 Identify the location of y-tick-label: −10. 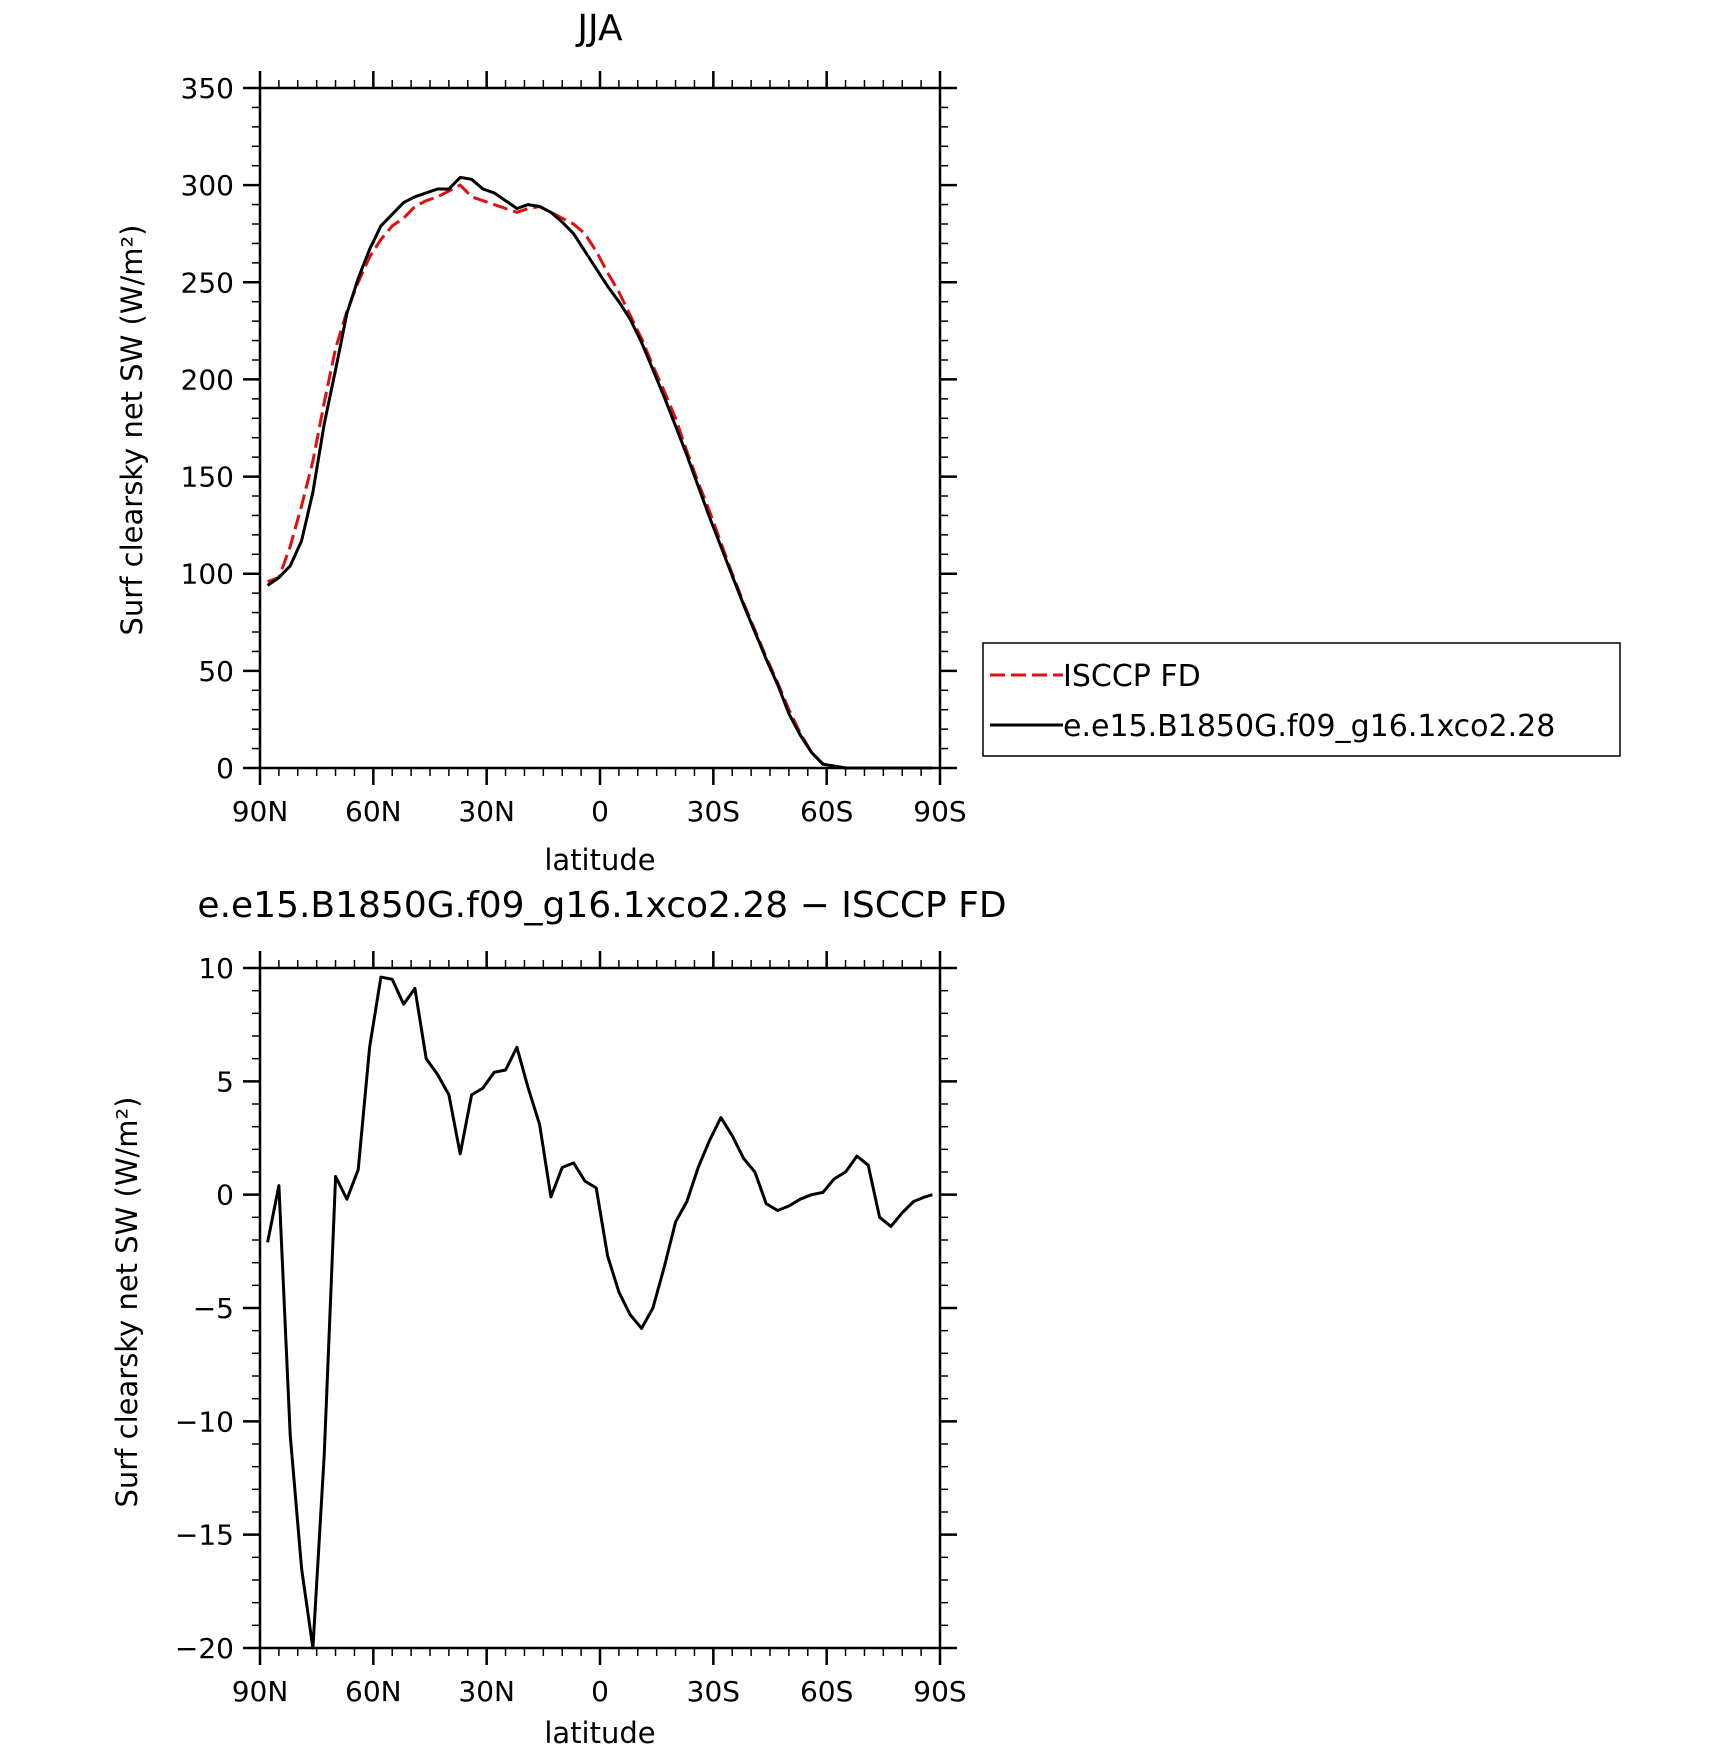
(204, 1421).